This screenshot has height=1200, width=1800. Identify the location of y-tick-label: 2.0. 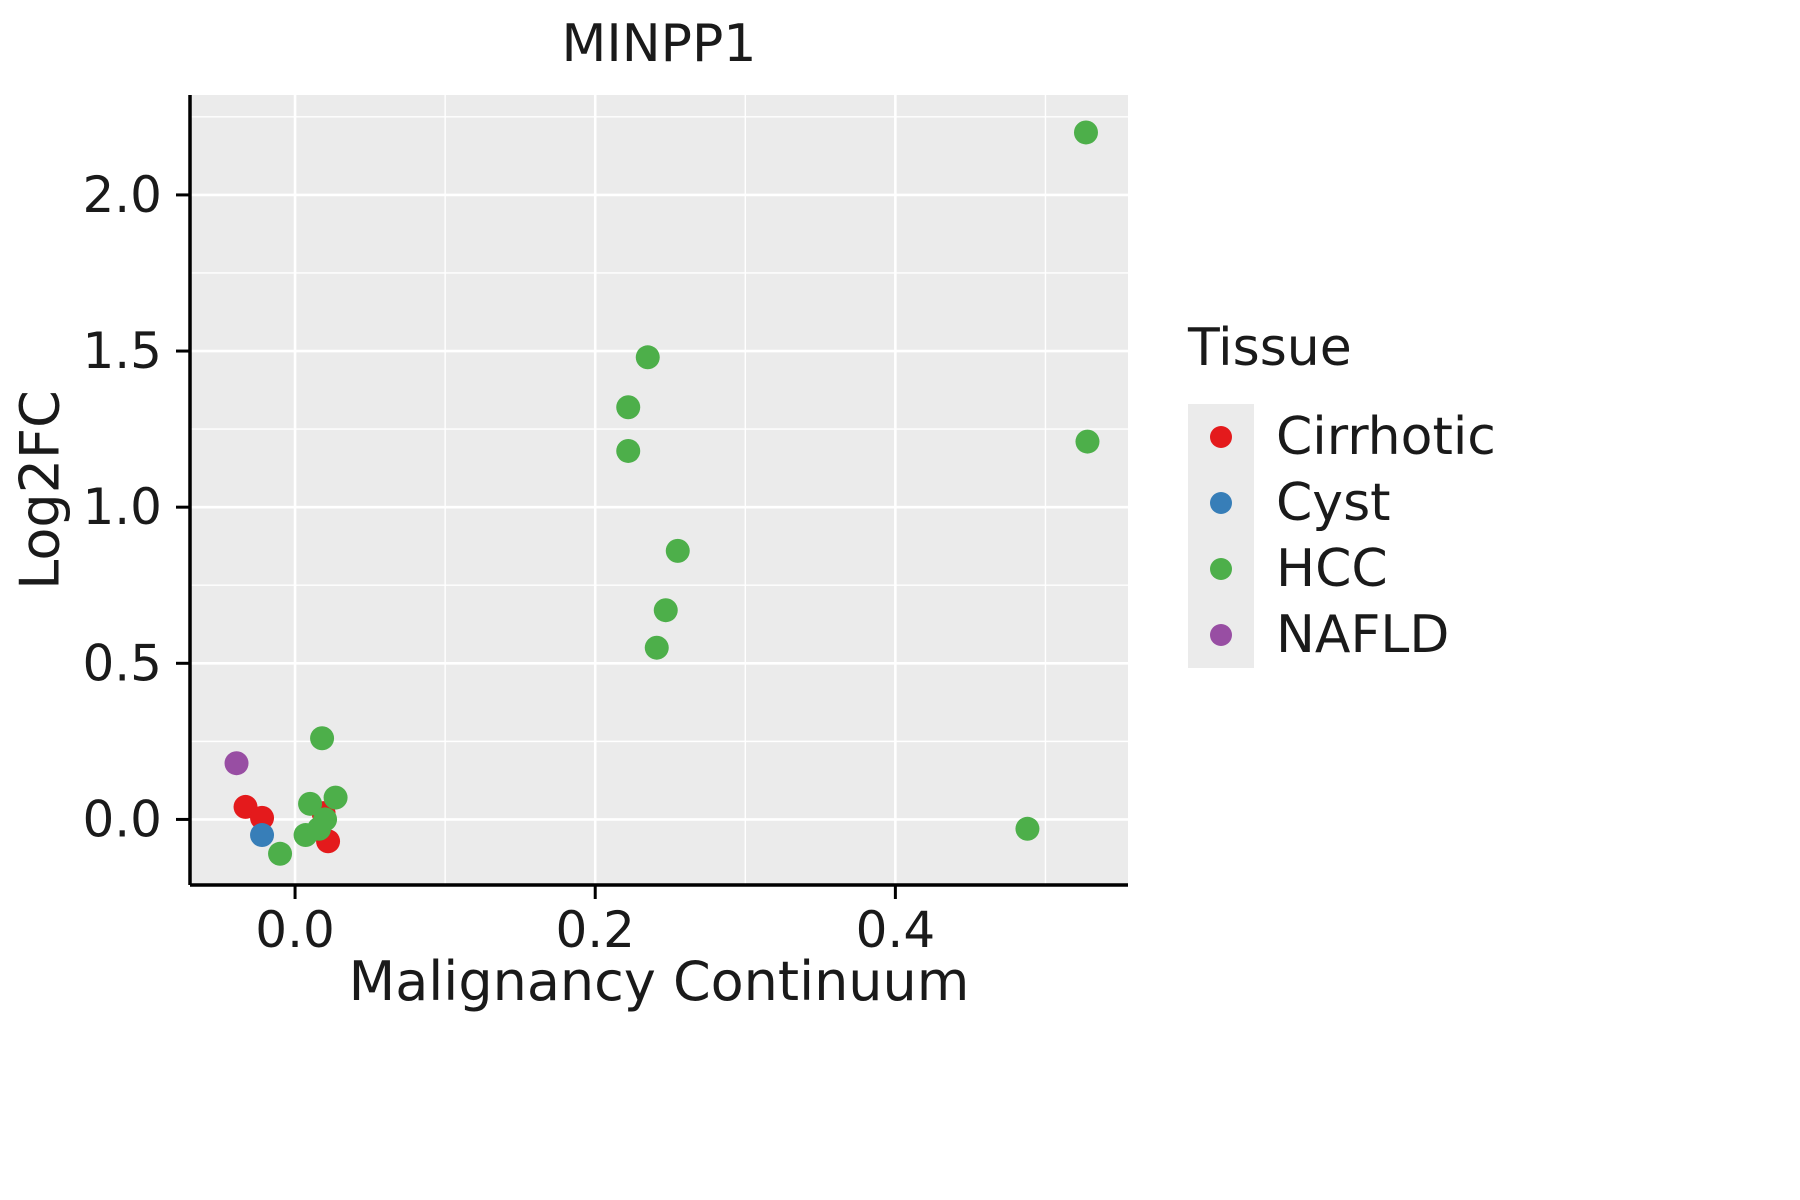
(122, 195).